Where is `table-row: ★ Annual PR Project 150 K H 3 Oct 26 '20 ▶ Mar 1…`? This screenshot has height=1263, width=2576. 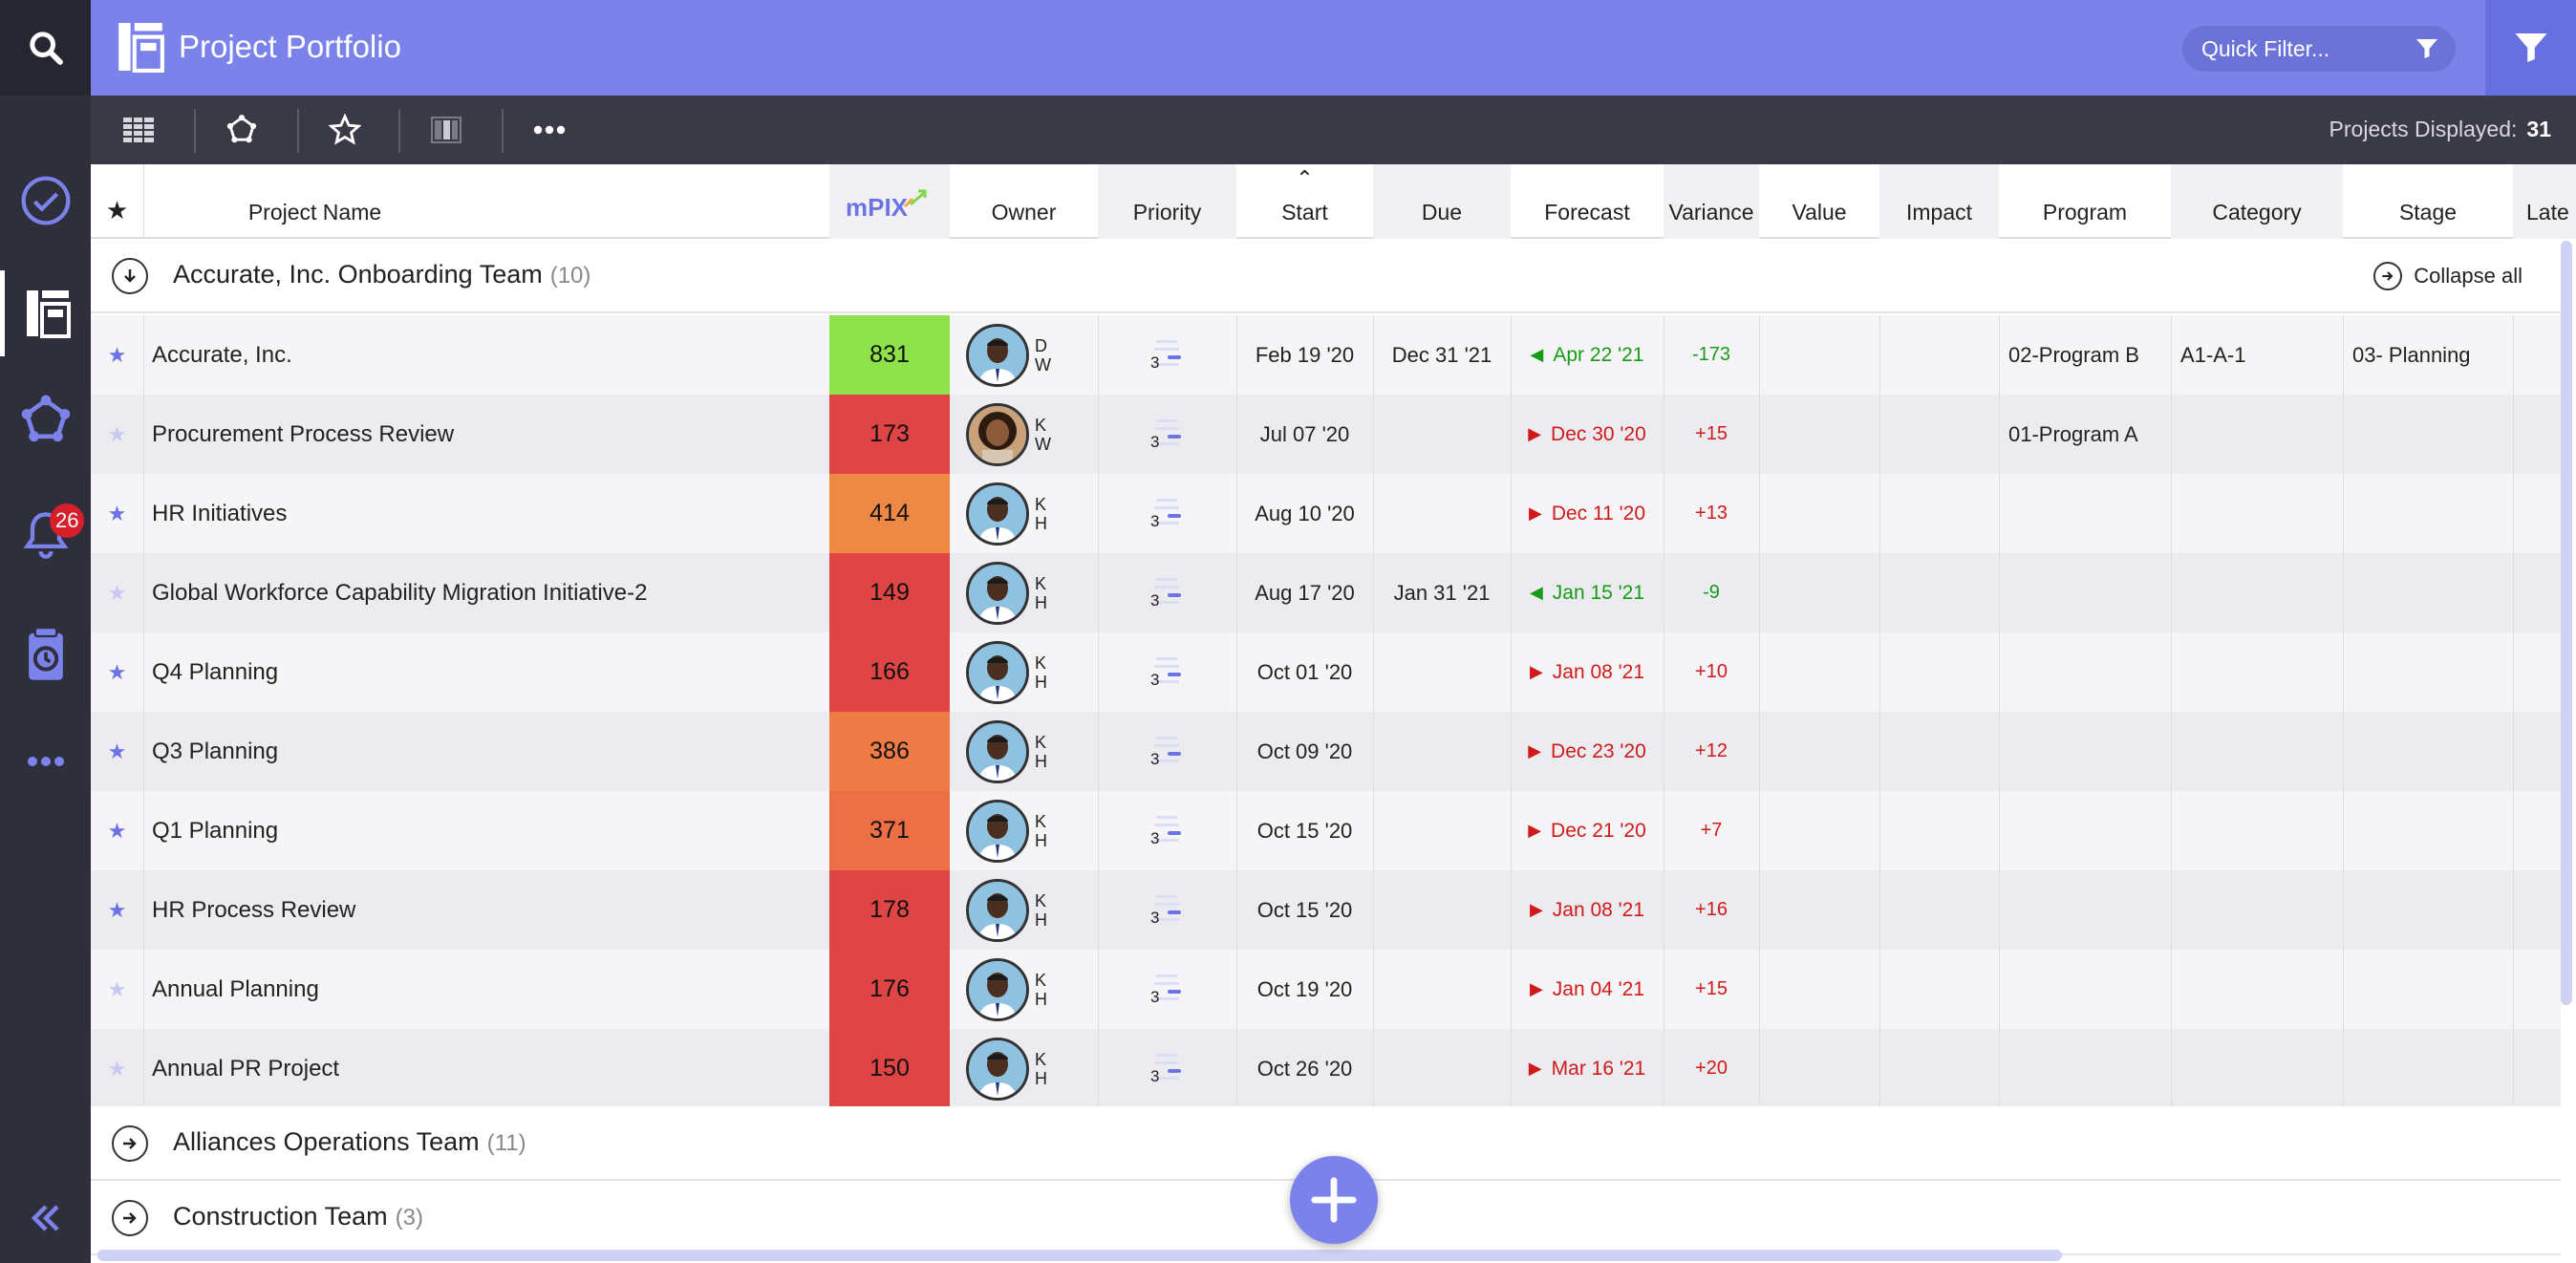
table-row: ★ Annual PR Project 150 K H 3 Oct 26 '20 ▶ Mar 1… is located at coordinates (1326, 1068).